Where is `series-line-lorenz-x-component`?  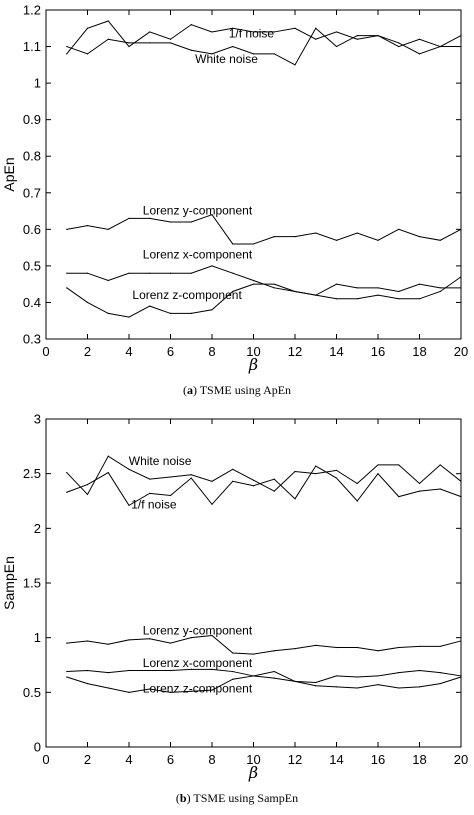 series-line-lorenz-x-component is located at coordinates (264, 675).